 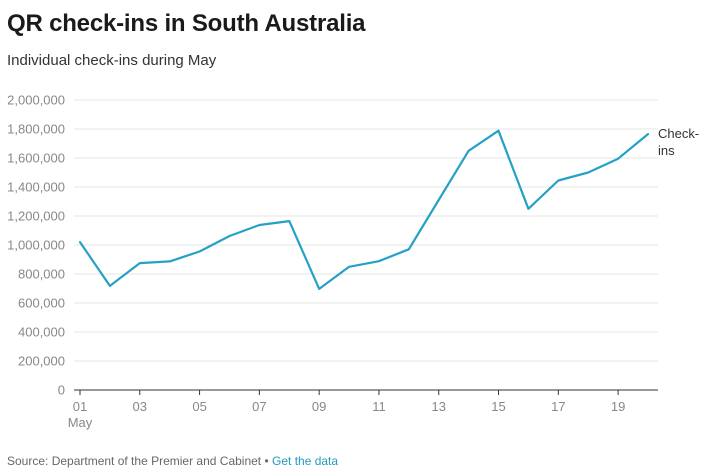 What do you see at coordinates (41, 274) in the screenshot?
I see `y-tick-label: 800,000` at bounding box center [41, 274].